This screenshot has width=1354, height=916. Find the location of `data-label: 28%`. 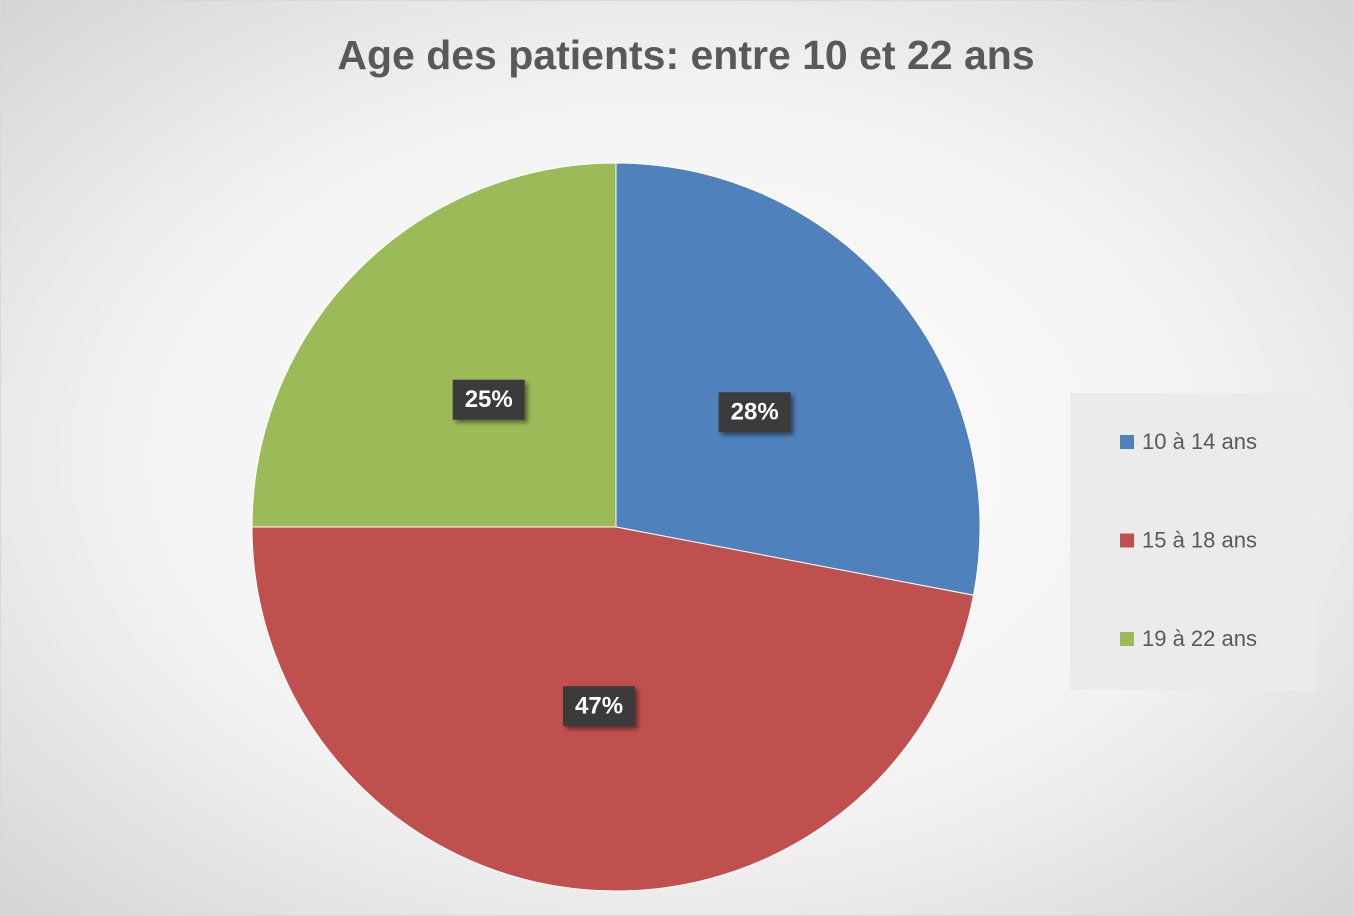

data-label: 28% is located at coordinates (755, 412).